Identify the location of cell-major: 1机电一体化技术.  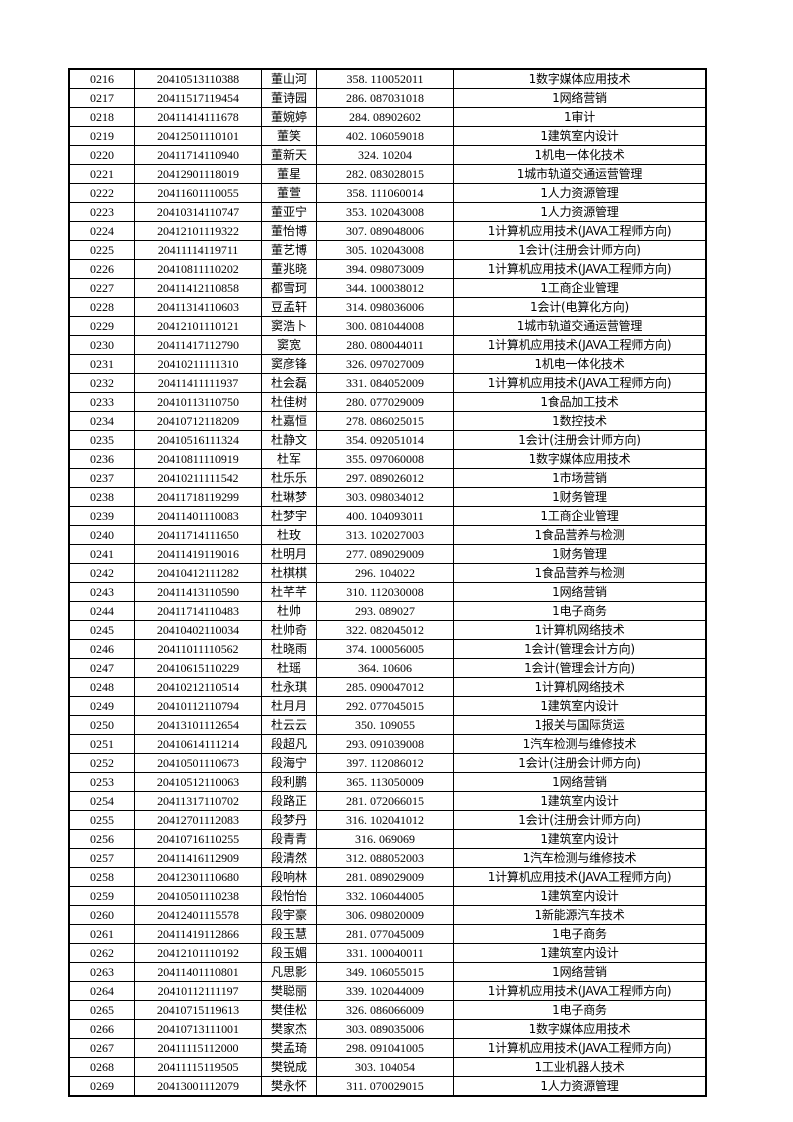
(580, 364).